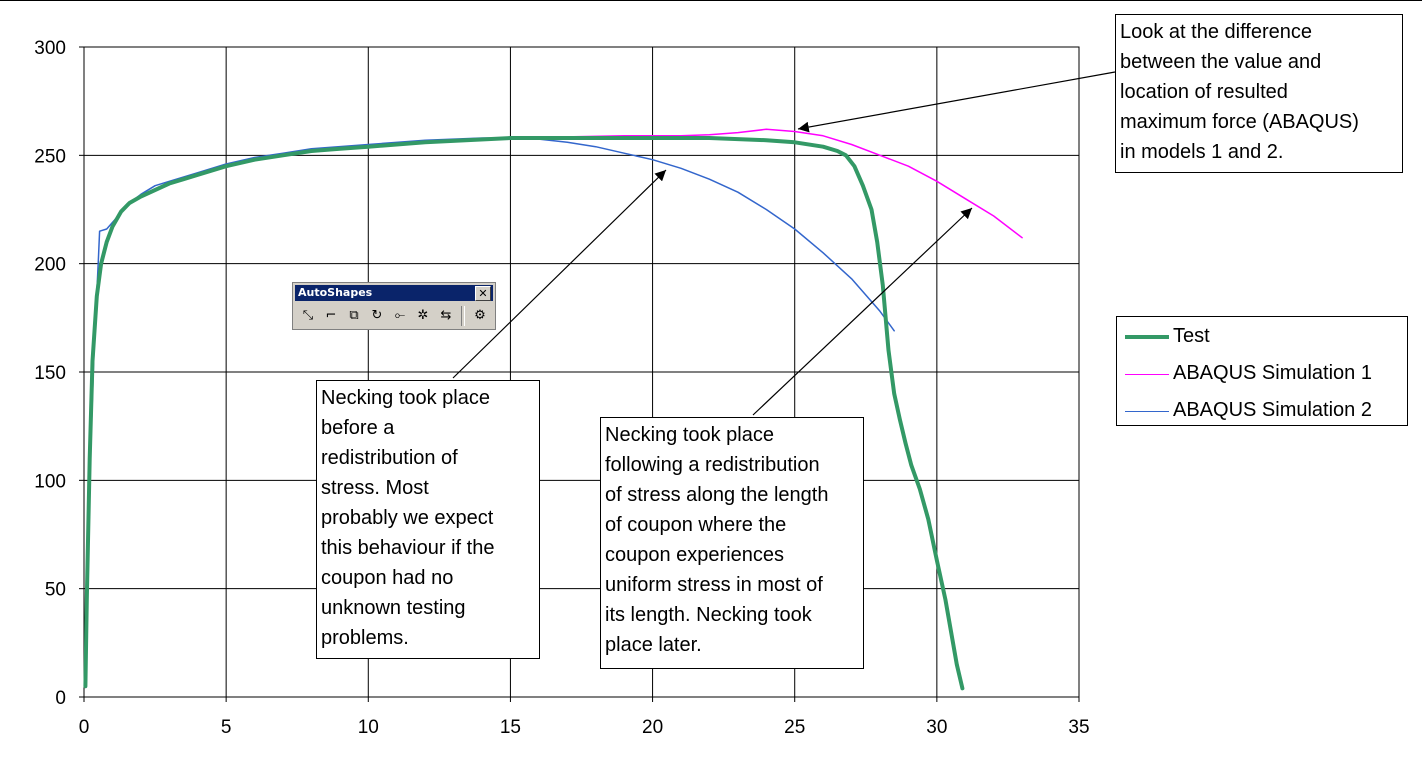  What do you see at coordinates (84, 727) in the screenshot?
I see `x-tick-label-0: 0` at bounding box center [84, 727].